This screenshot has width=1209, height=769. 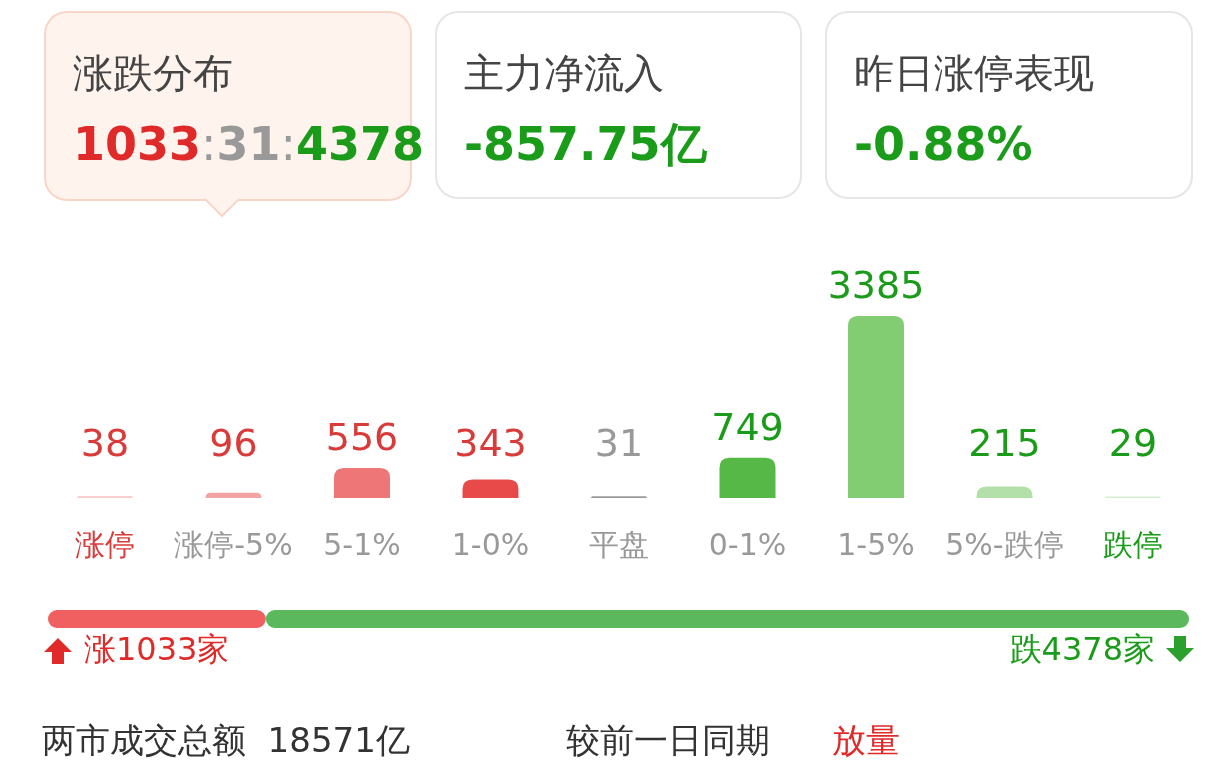 What do you see at coordinates (105, 544) in the screenshot?
I see `x-tick-label: 涨停` at bounding box center [105, 544].